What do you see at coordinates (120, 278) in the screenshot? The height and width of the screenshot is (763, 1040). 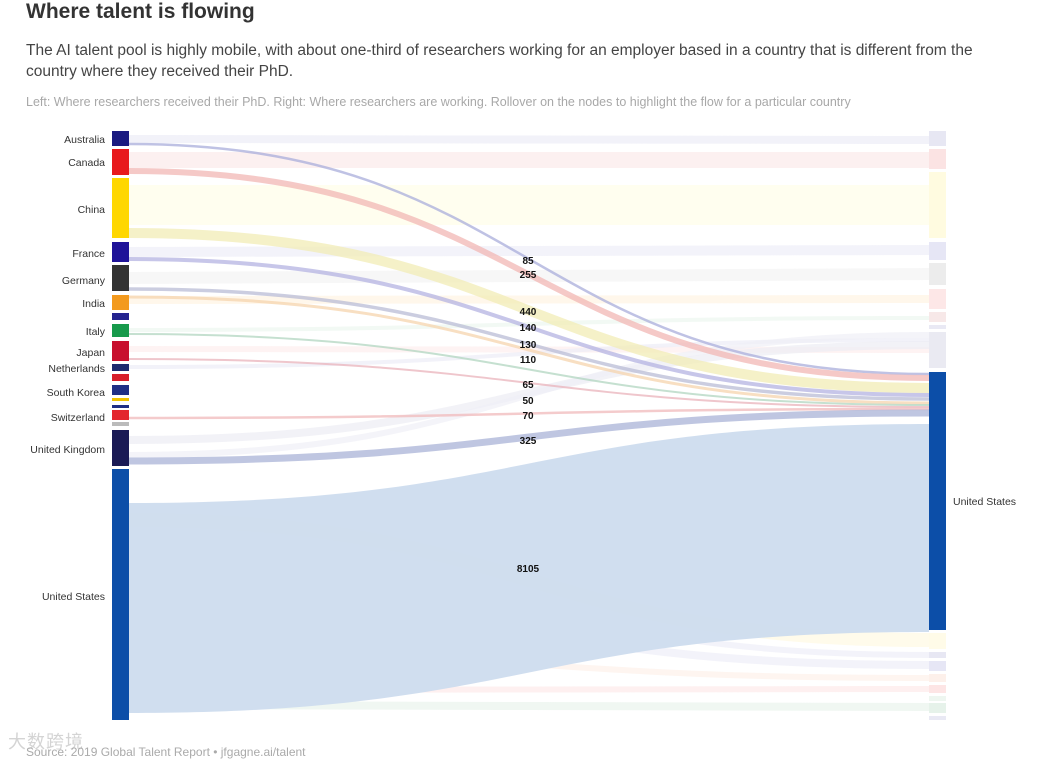 I see `left-node-germany` at bounding box center [120, 278].